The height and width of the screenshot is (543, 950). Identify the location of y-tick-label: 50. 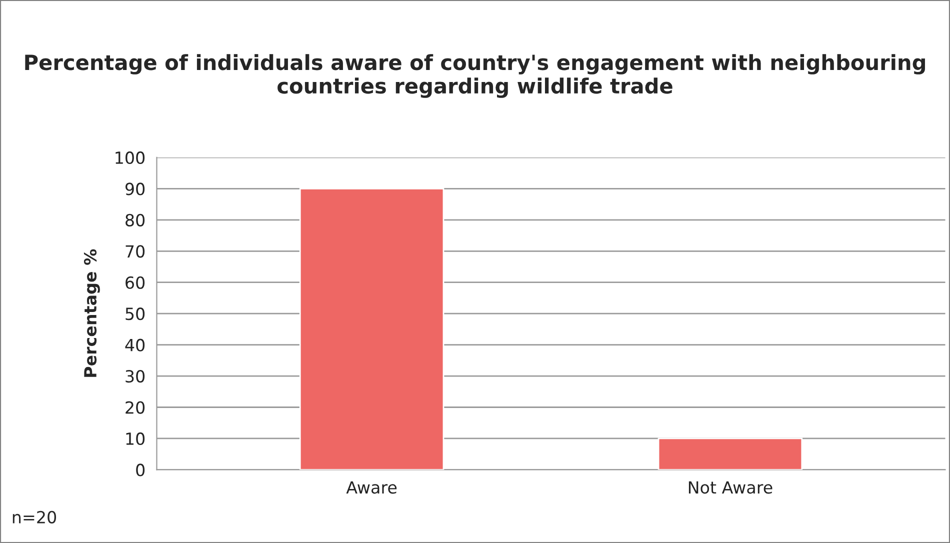
(135, 314).